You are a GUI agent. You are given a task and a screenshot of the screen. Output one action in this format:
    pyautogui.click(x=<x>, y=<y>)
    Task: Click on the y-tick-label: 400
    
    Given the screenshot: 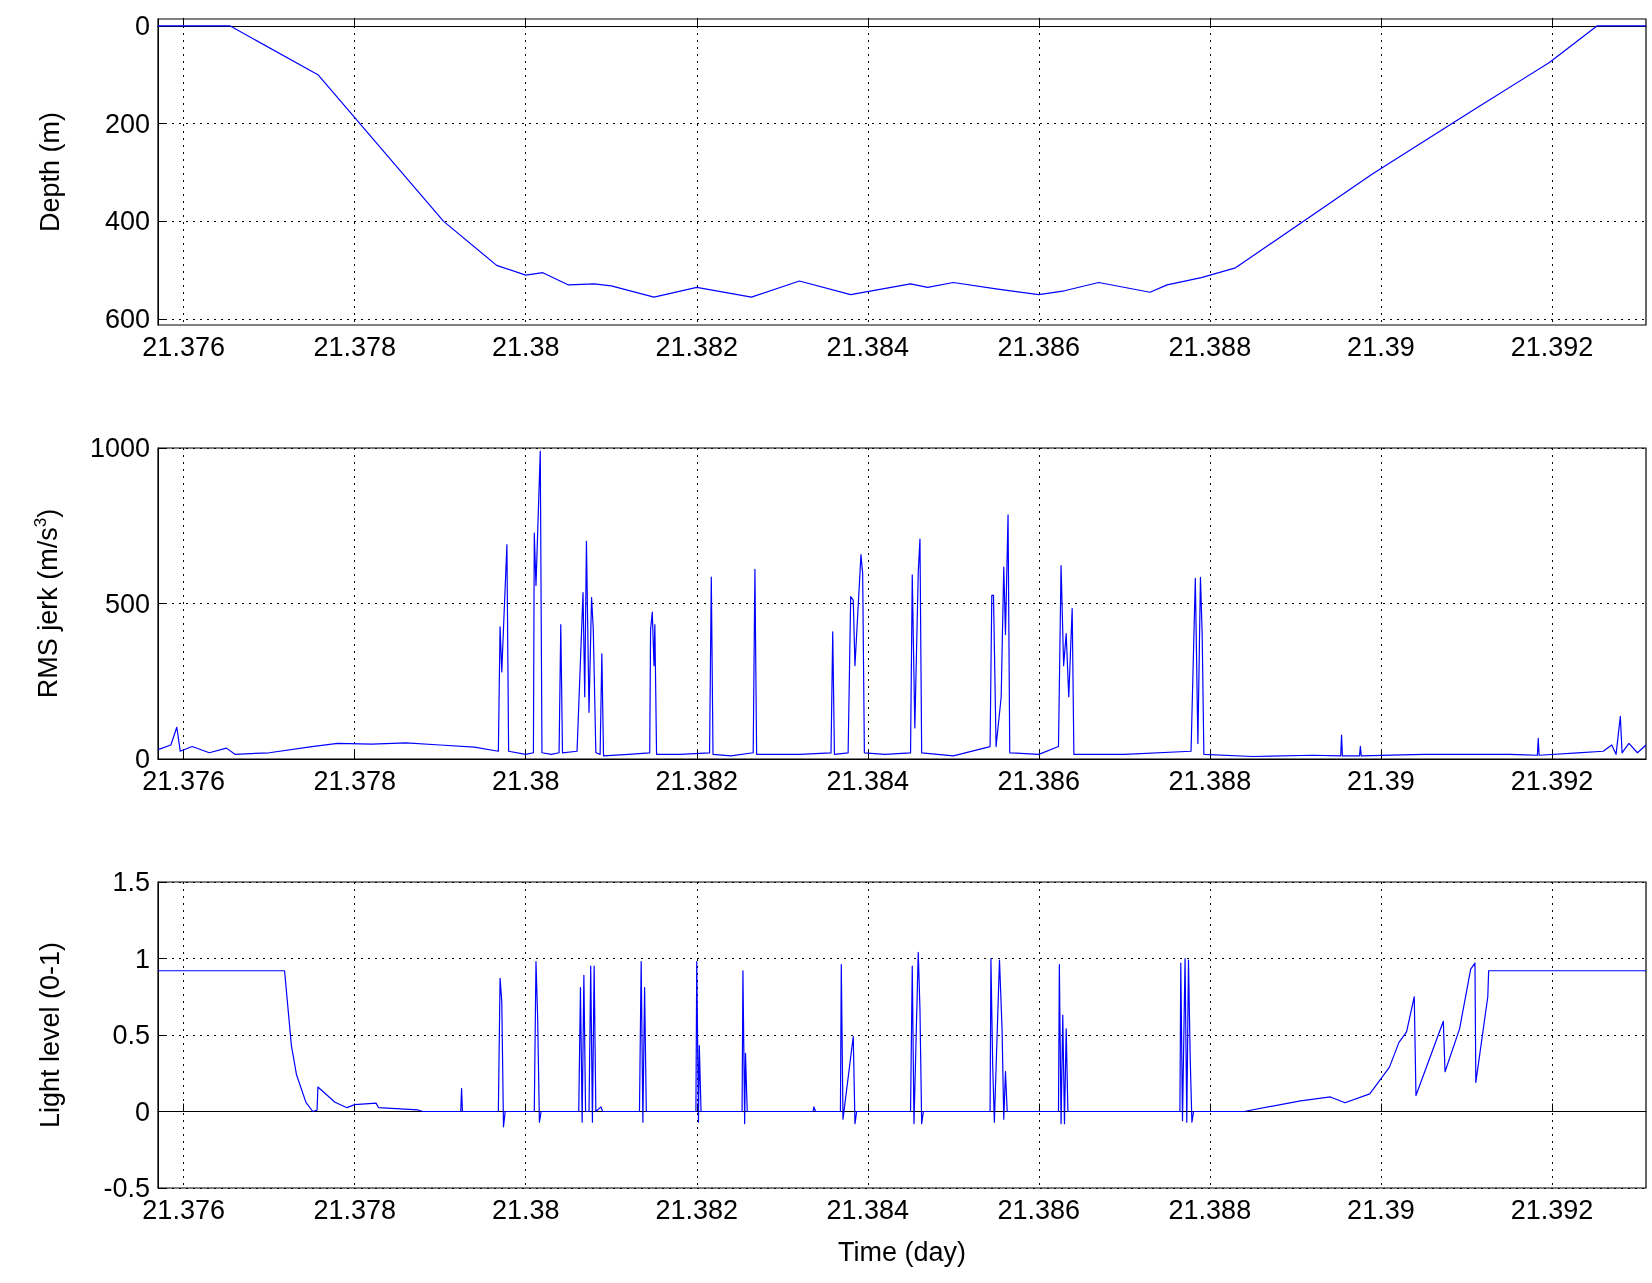 What is the action you would take?
    pyautogui.click(x=127, y=221)
    